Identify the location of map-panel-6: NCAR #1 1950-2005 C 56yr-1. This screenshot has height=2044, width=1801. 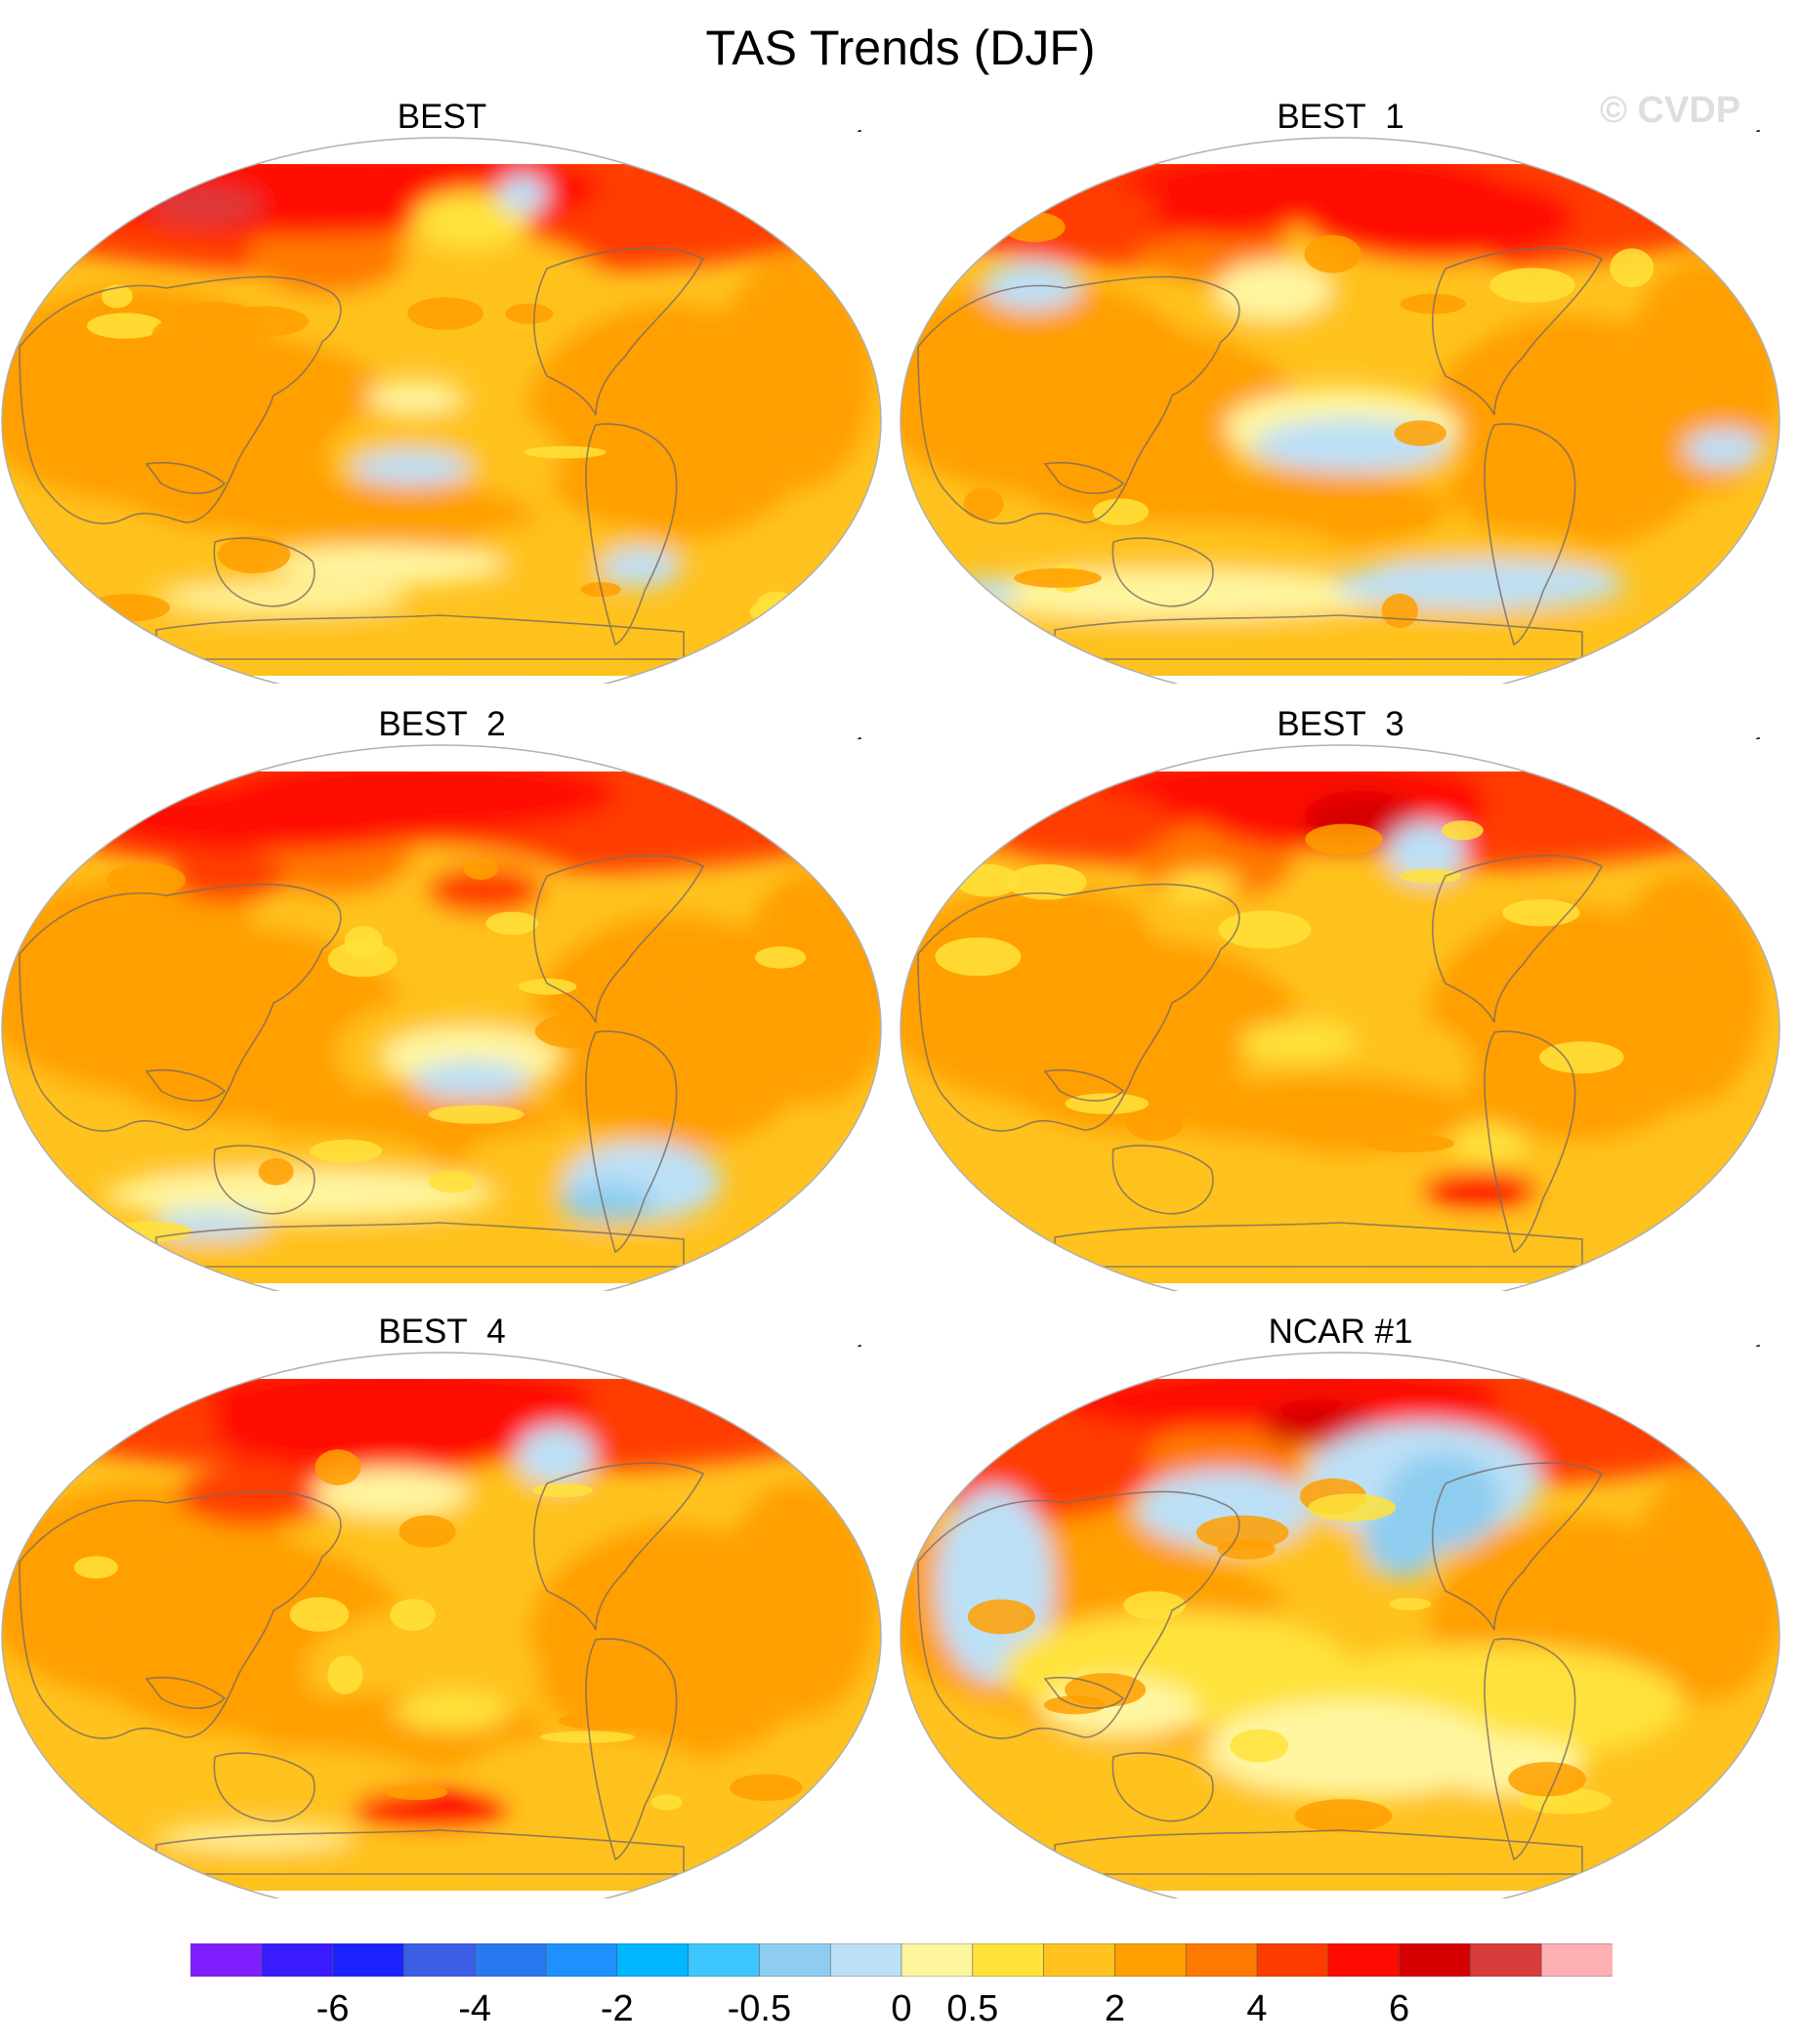
(1340, 1605).